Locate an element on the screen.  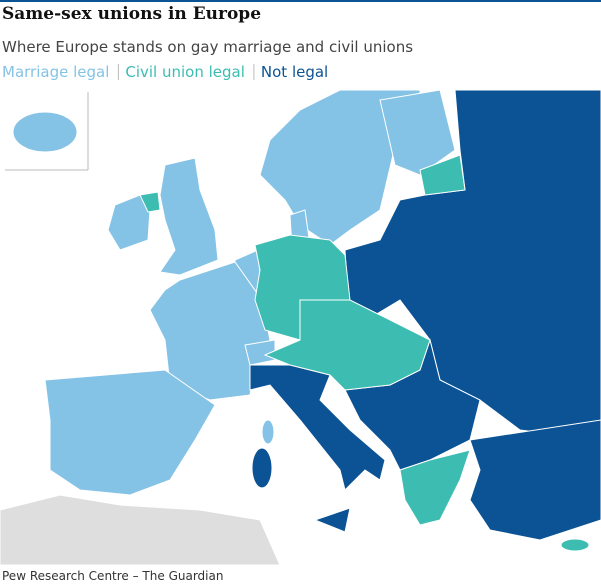
great-britain is located at coordinates (189, 216).